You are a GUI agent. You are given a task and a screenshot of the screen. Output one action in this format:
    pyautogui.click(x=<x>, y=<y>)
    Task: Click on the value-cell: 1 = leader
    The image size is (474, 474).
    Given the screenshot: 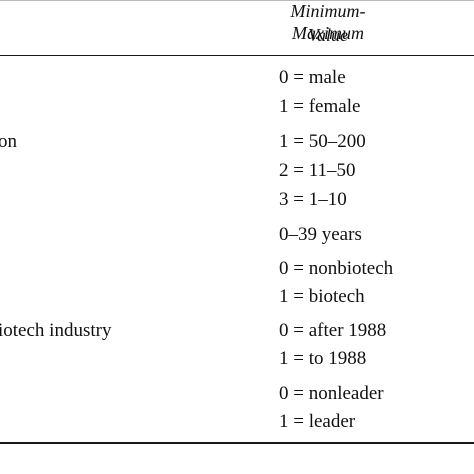 What is the action you would take?
    pyautogui.click(x=317, y=421)
    